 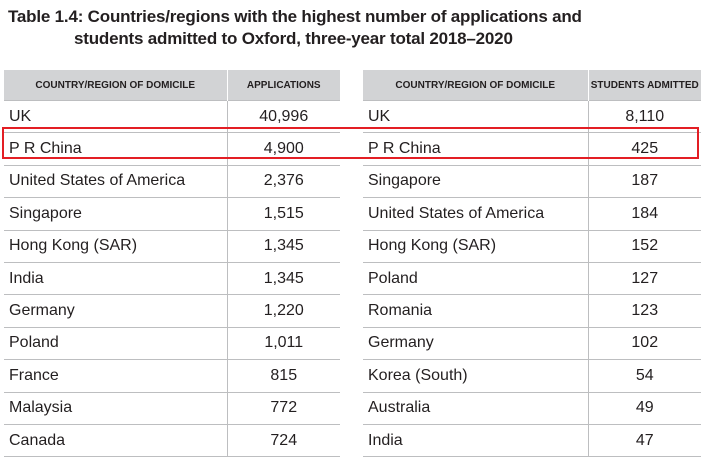 I want to click on table-row: Germany 102, so click(x=532, y=343).